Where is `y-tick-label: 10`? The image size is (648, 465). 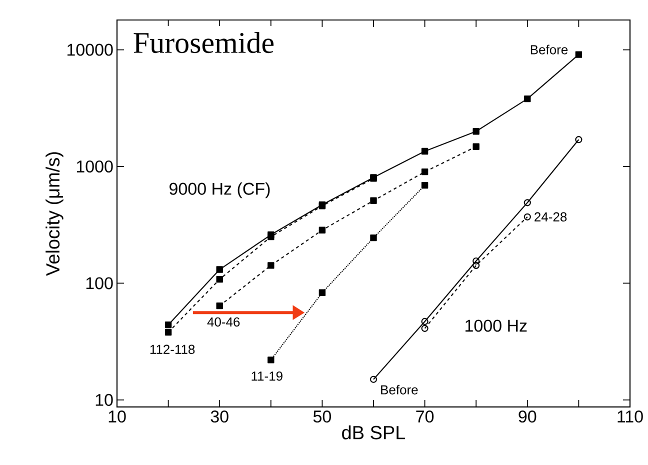 y-tick-label: 10 is located at coordinates (104, 400).